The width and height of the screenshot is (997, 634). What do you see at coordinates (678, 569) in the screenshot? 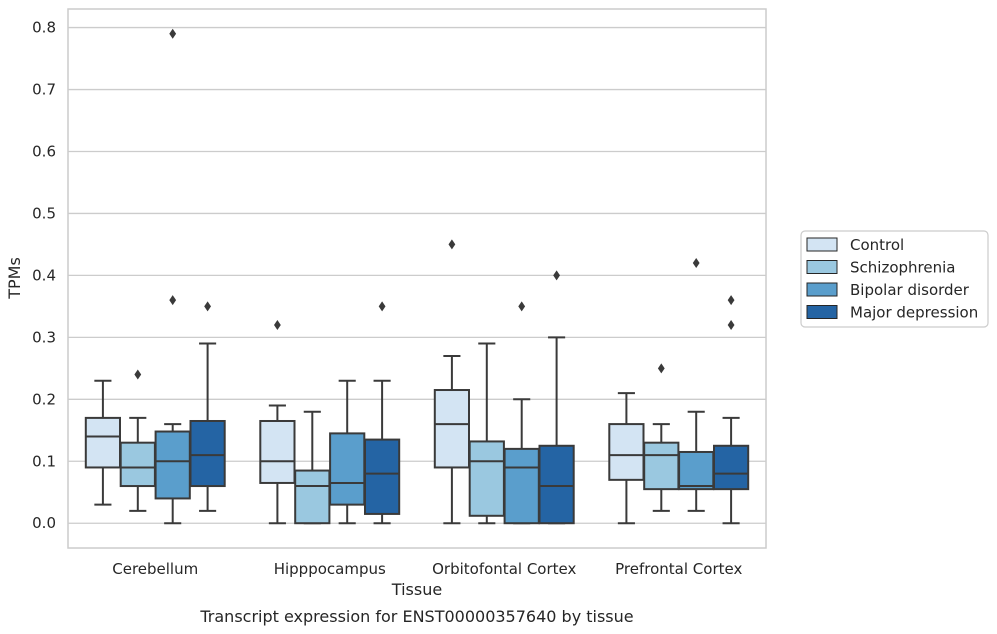
I see `x-tick-label: Prefrontal Cortex` at bounding box center [678, 569].